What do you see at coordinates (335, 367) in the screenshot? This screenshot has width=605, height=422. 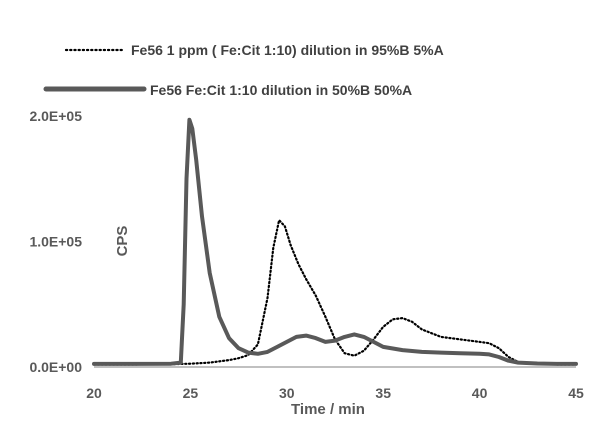 I see `axes` at bounding box center [335, 367].